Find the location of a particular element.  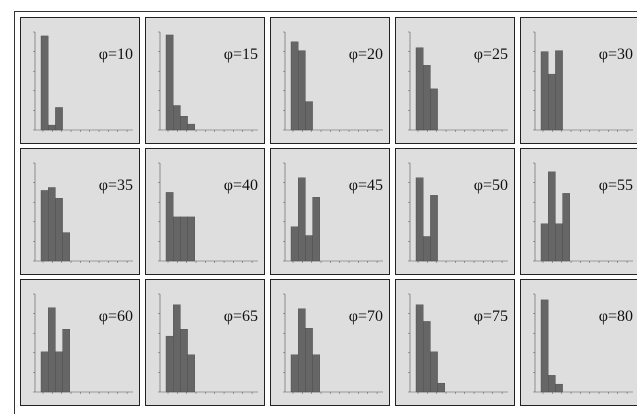

phi-value: 75 is located at coordinates (500, 316).